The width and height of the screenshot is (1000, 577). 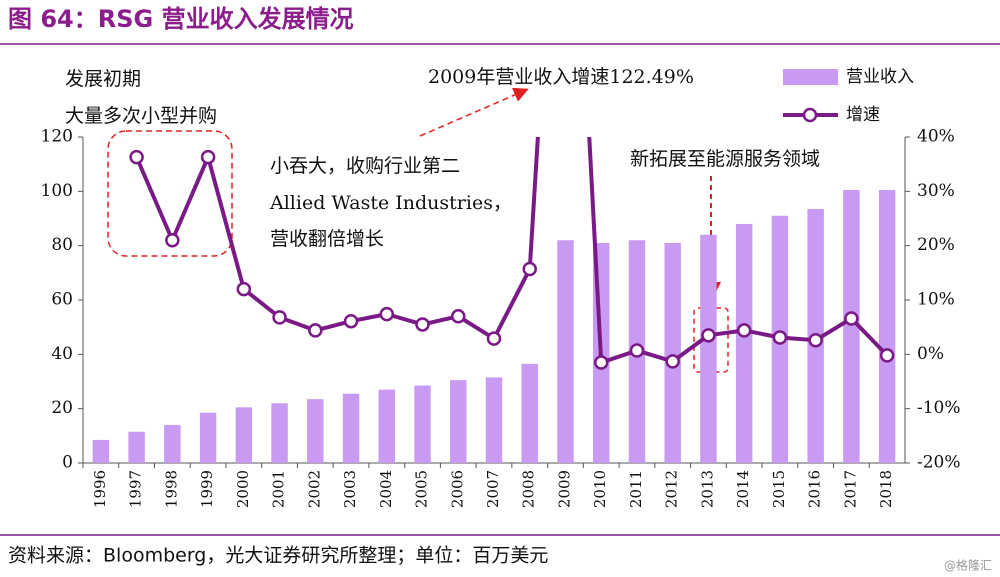 I want to click on y2-tick-label: 10%, so click(x=936, y=300).